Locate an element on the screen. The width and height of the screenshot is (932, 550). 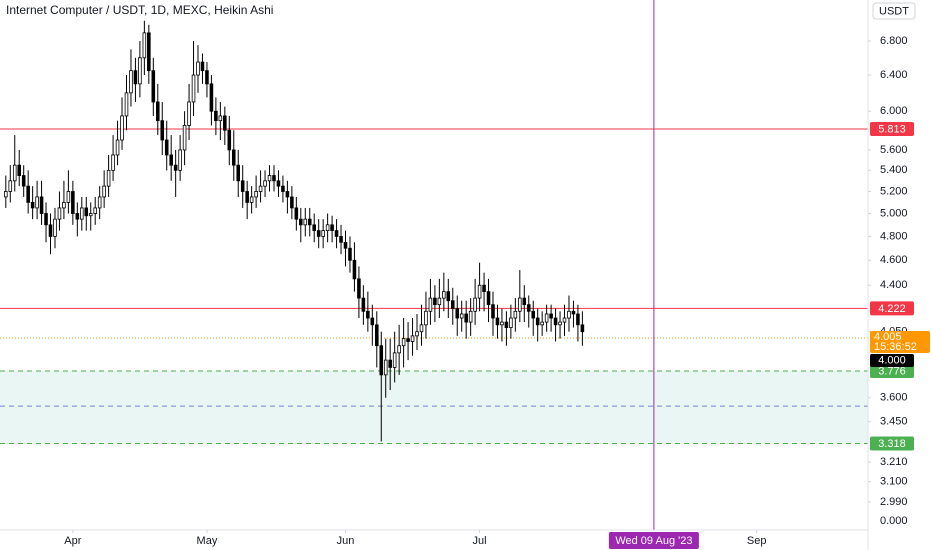
time-axis-panel is located at coordinates (434, 540).